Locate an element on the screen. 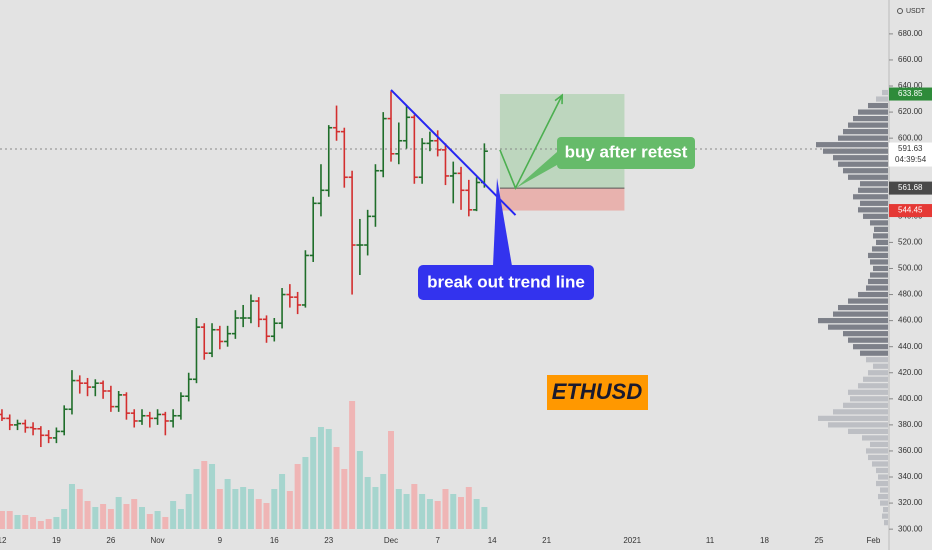  settings-icon is located at coordinates (900, 11).